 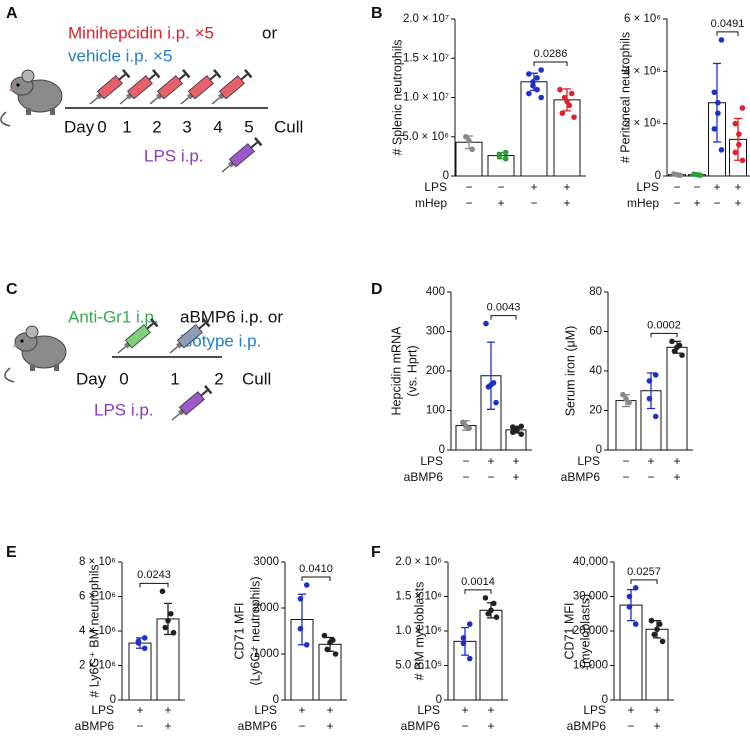 I want to click on panel-label: A, so click(x=12, y=13).